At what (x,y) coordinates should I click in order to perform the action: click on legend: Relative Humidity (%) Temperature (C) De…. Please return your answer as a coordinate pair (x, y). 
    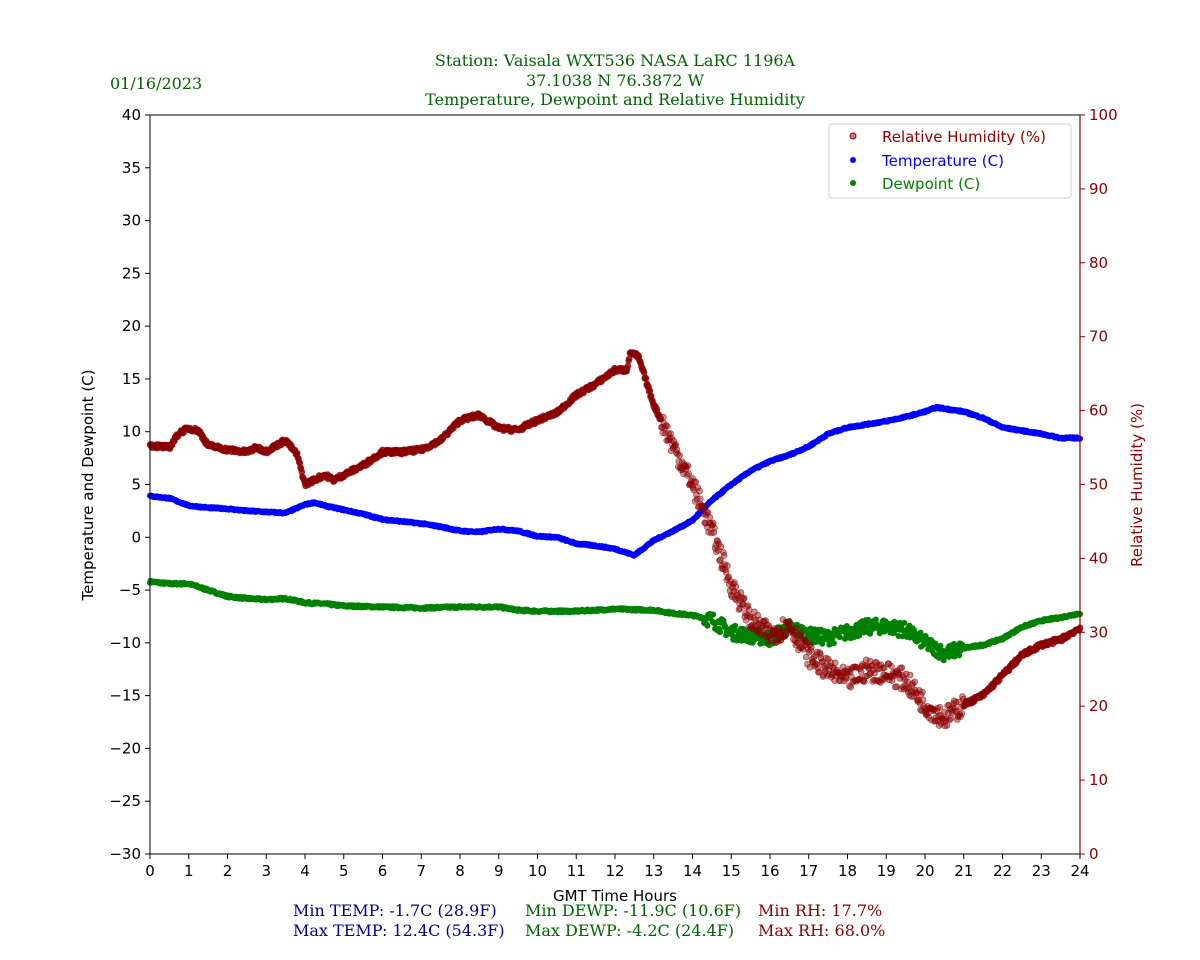
    Looking at the image, I should click on (950, 161).